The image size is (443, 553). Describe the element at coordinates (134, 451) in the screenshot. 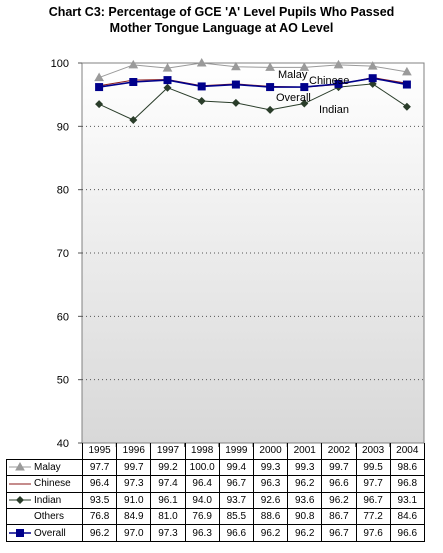

I see `x-tick-label: 1996` at that location.